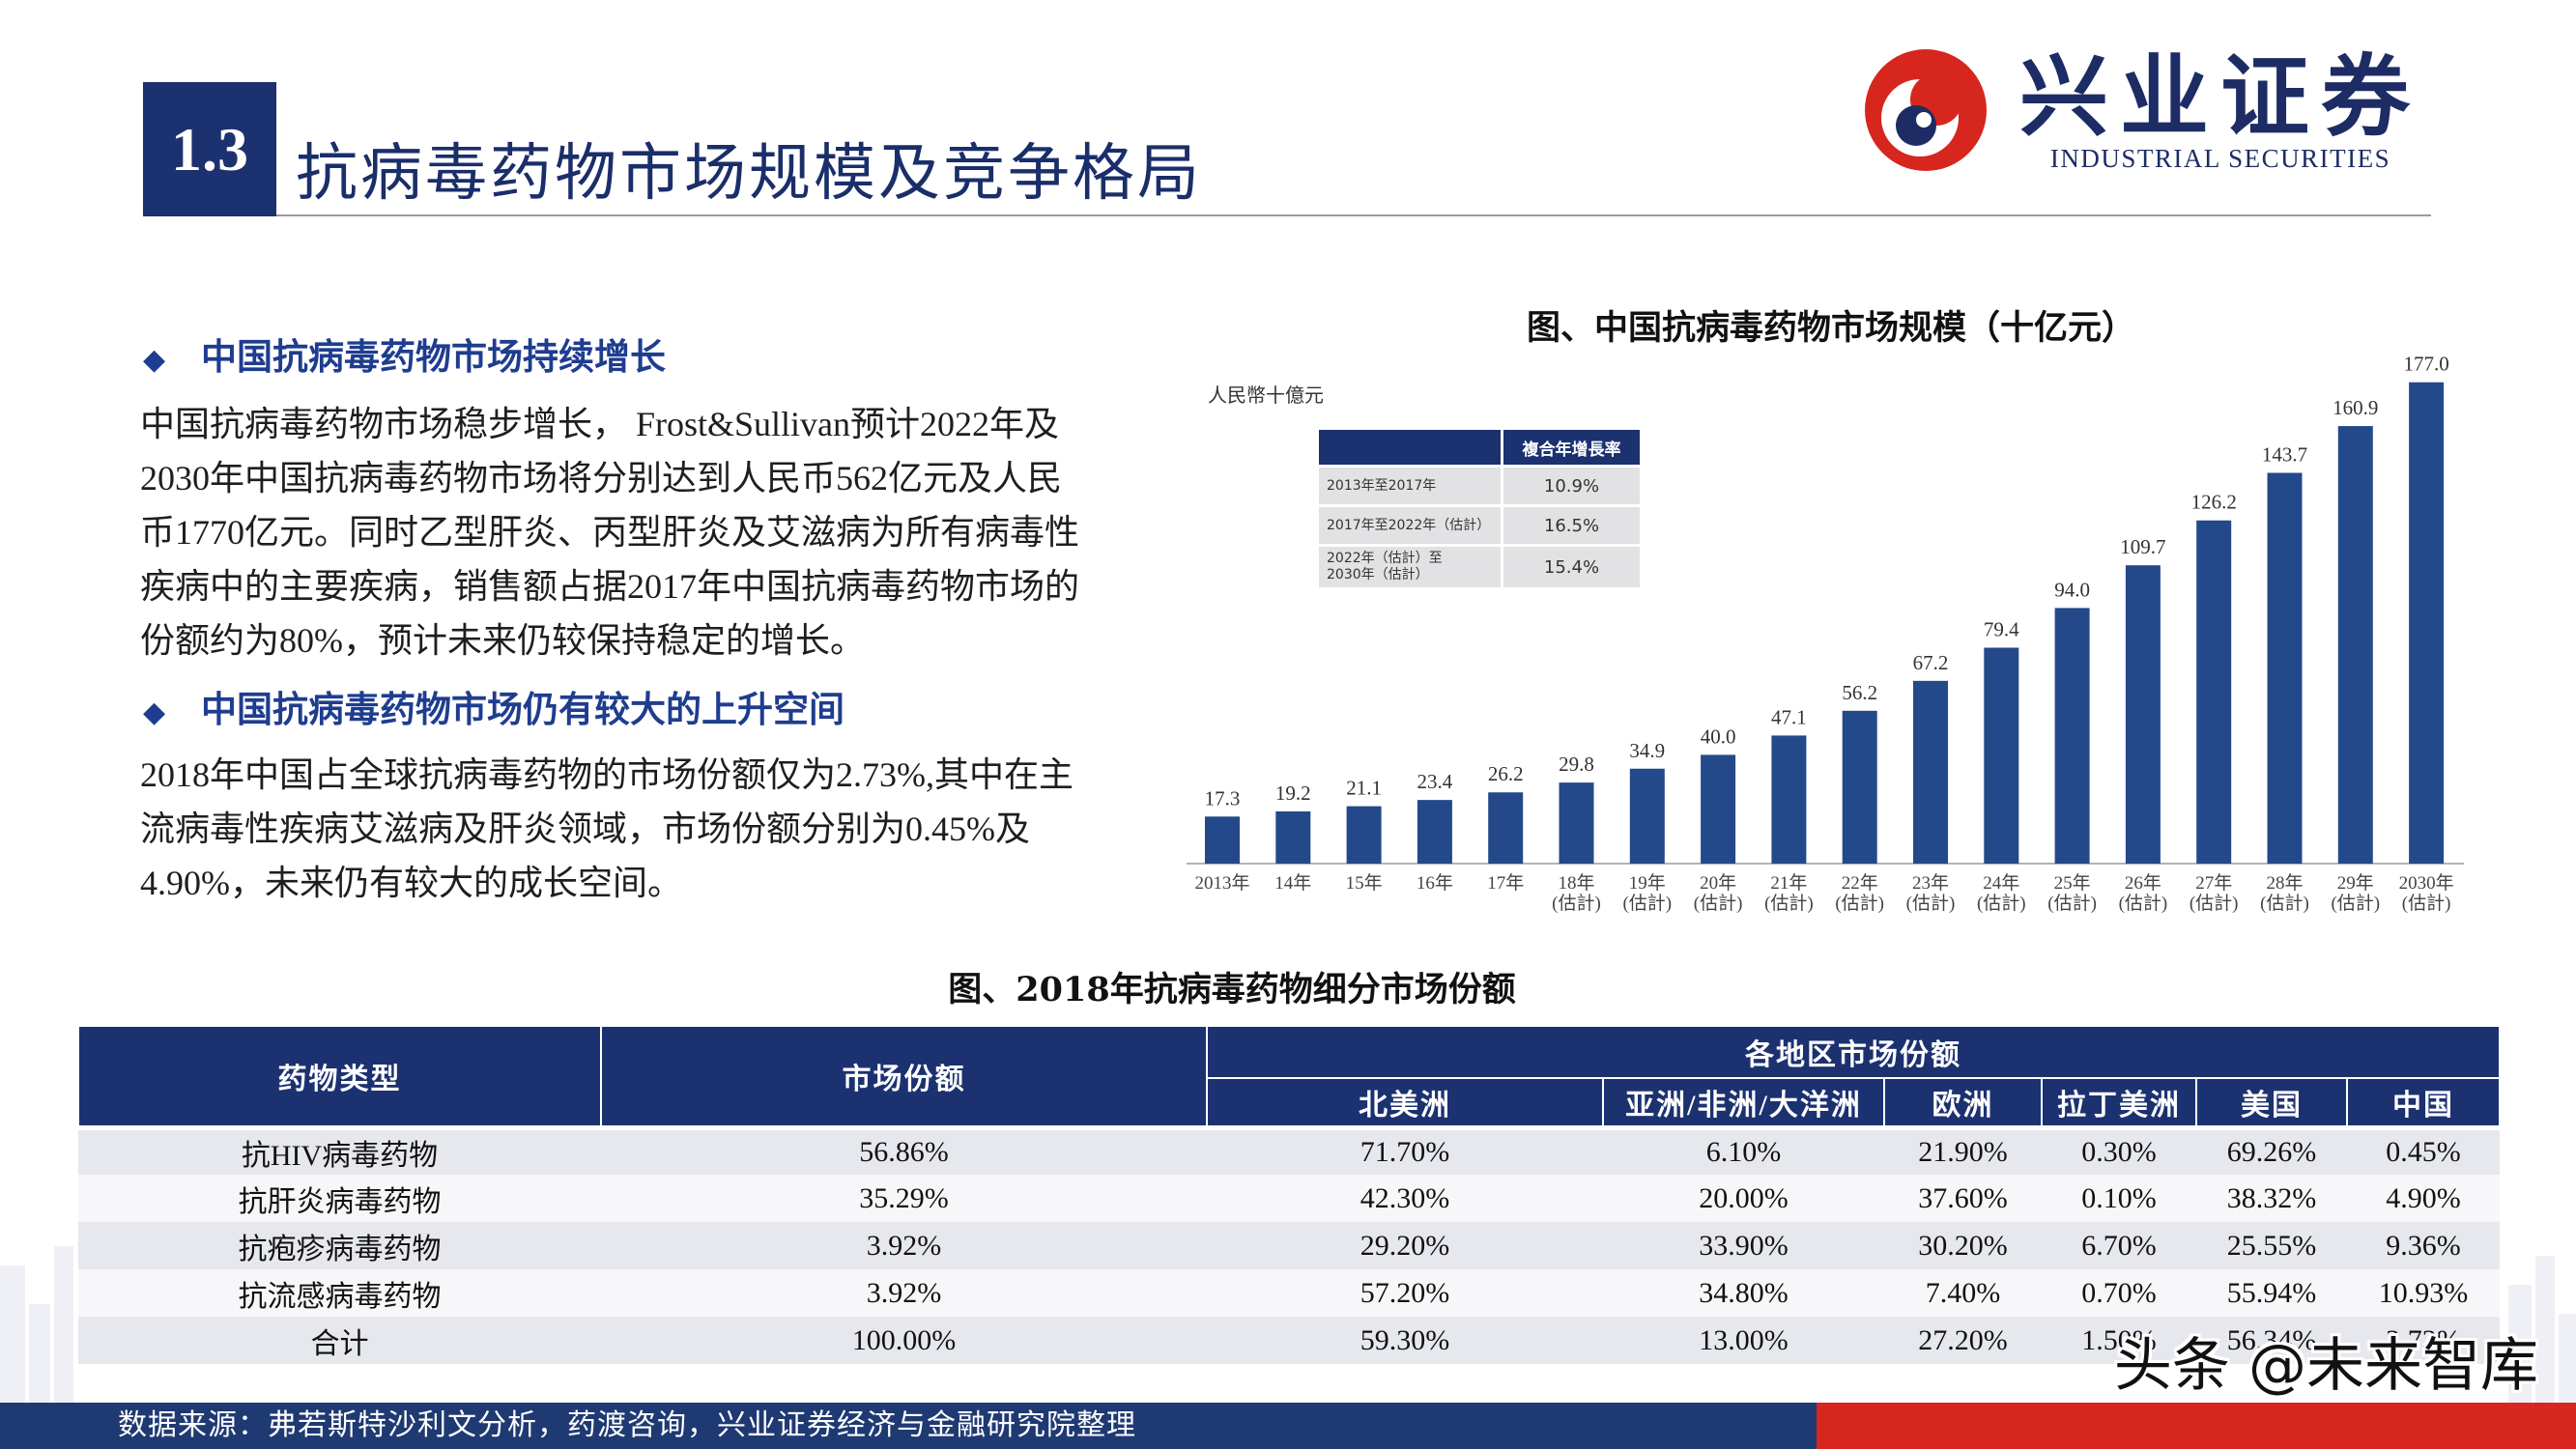 The image size is (2576, 1449). What do you see at coordinates (904, 1198) in the screenshot?
I see `cell-market-share: 35.29%` at bounding box center [904, 1198].